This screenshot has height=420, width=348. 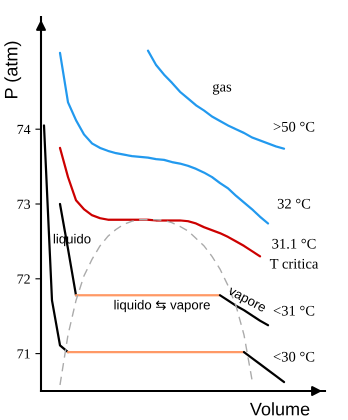 What do you see at coordinates (162, 306) in the screenshot?
I see `annotation: liquido ⇆ vapore` at bounding box center [162, 306].